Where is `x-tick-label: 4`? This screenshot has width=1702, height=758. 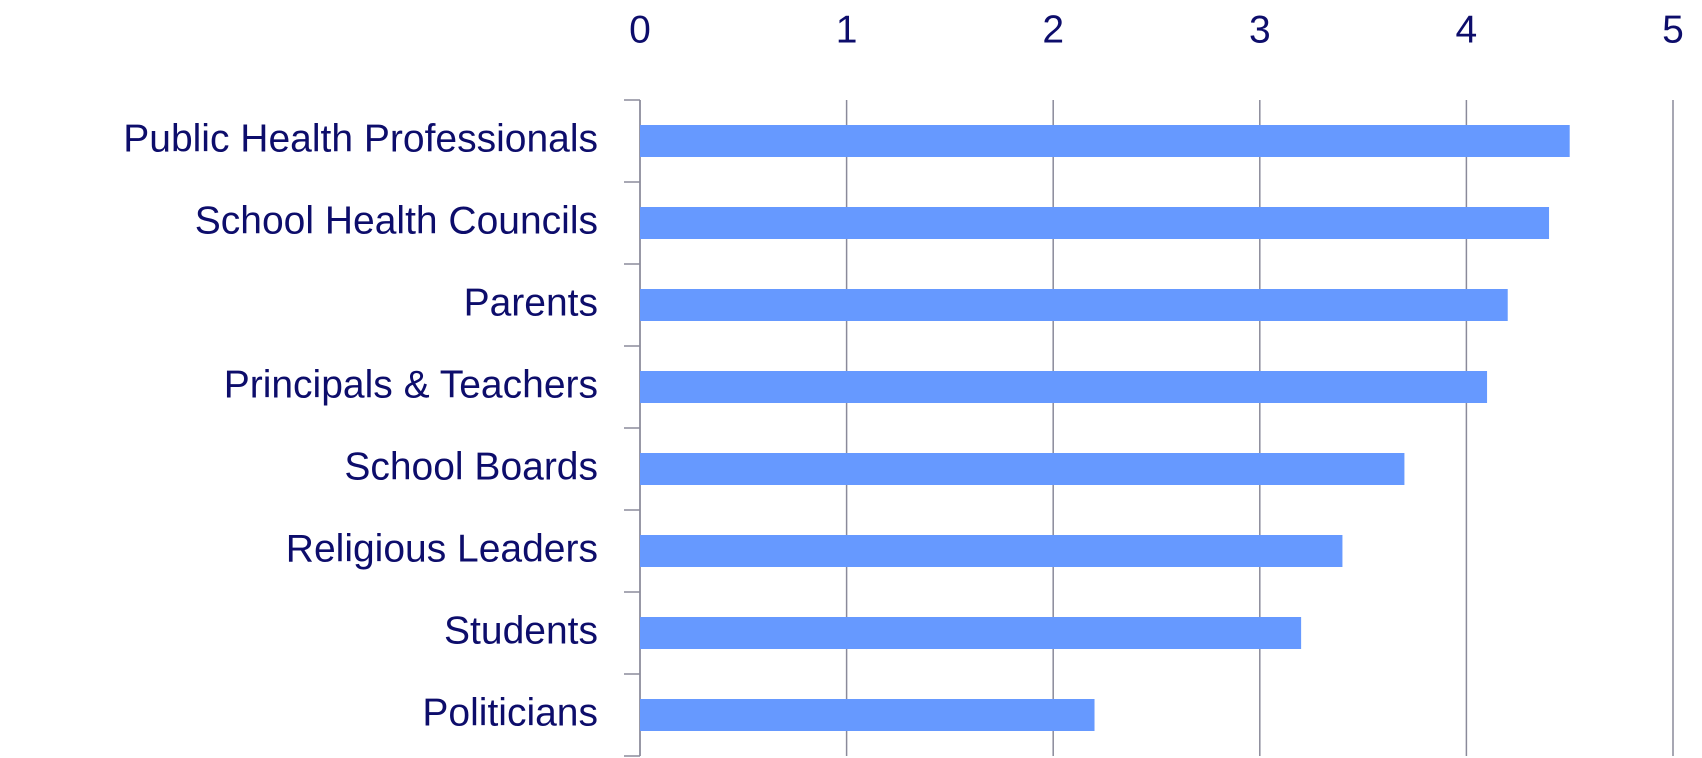
x-tick-label: 4 is located at coordinates (1467, 29).